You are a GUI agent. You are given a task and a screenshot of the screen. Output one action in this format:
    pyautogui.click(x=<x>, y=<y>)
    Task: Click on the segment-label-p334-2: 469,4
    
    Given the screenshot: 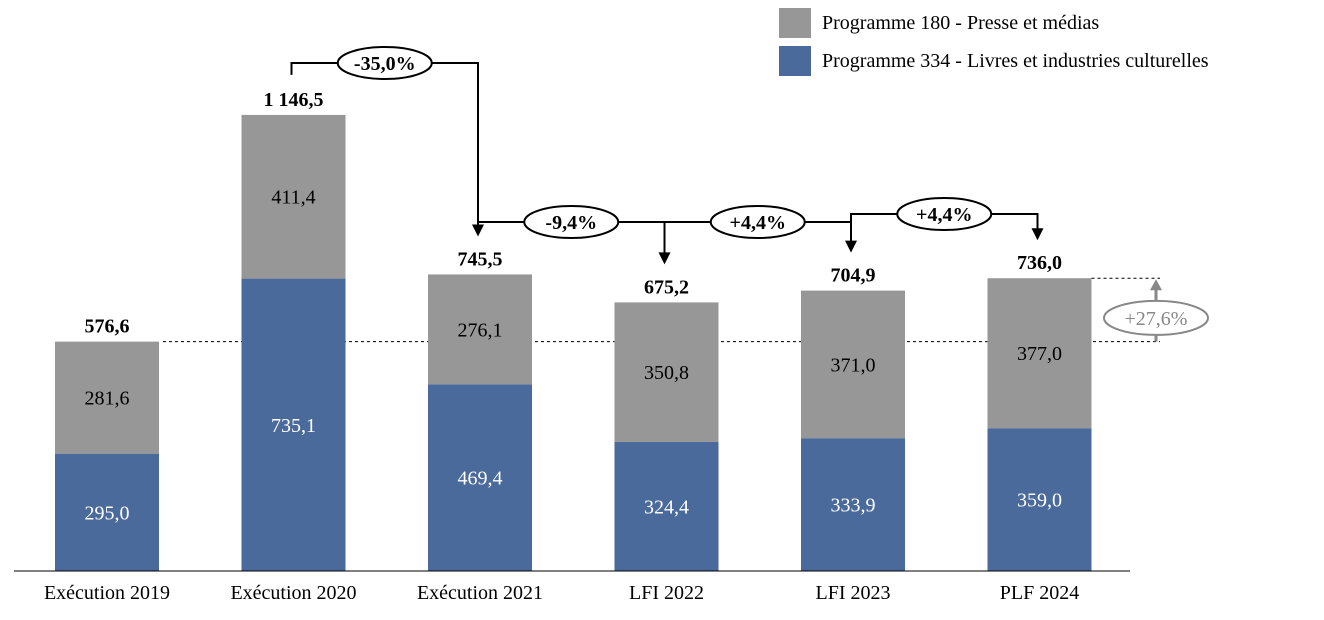 What is the action you would take?
    pyautogui.click(x=480, y=479)
    